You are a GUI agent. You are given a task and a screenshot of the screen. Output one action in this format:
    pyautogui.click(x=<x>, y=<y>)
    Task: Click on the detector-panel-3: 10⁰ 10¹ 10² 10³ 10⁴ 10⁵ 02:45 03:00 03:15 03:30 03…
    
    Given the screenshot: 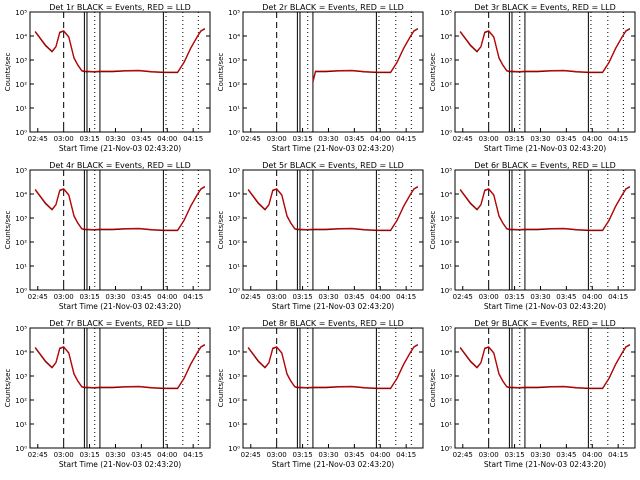 What is the action you would take?
    pyautogui.click(x=532, y=78)
    